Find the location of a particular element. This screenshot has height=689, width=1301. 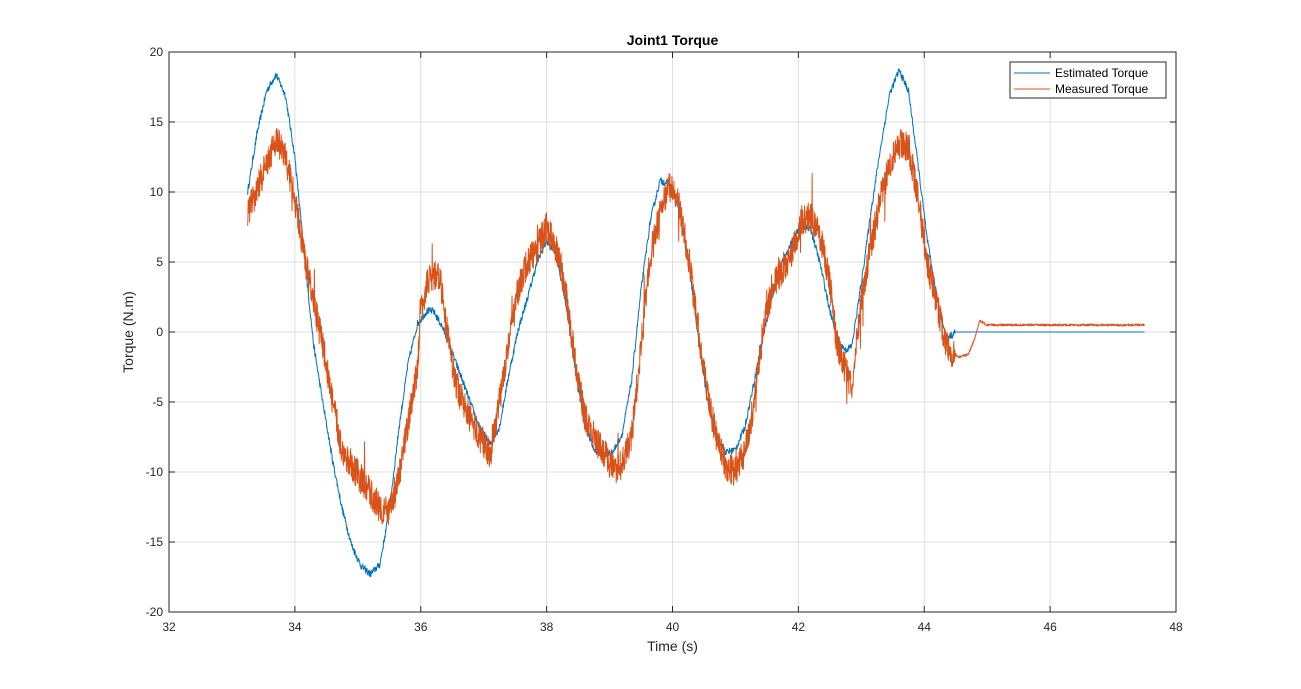

y-tick-label: -15 is located at coordinates (155, 542).